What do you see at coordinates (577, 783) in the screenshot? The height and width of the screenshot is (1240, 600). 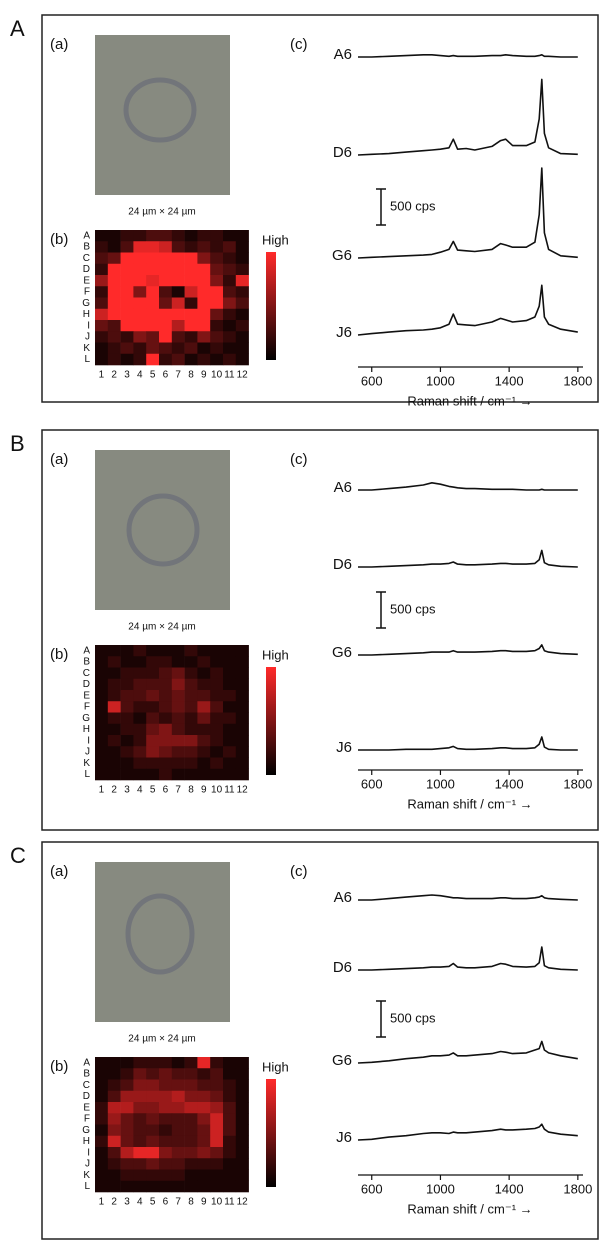 I see `x-tick-label: 1800` at bounding box center [577, 783].